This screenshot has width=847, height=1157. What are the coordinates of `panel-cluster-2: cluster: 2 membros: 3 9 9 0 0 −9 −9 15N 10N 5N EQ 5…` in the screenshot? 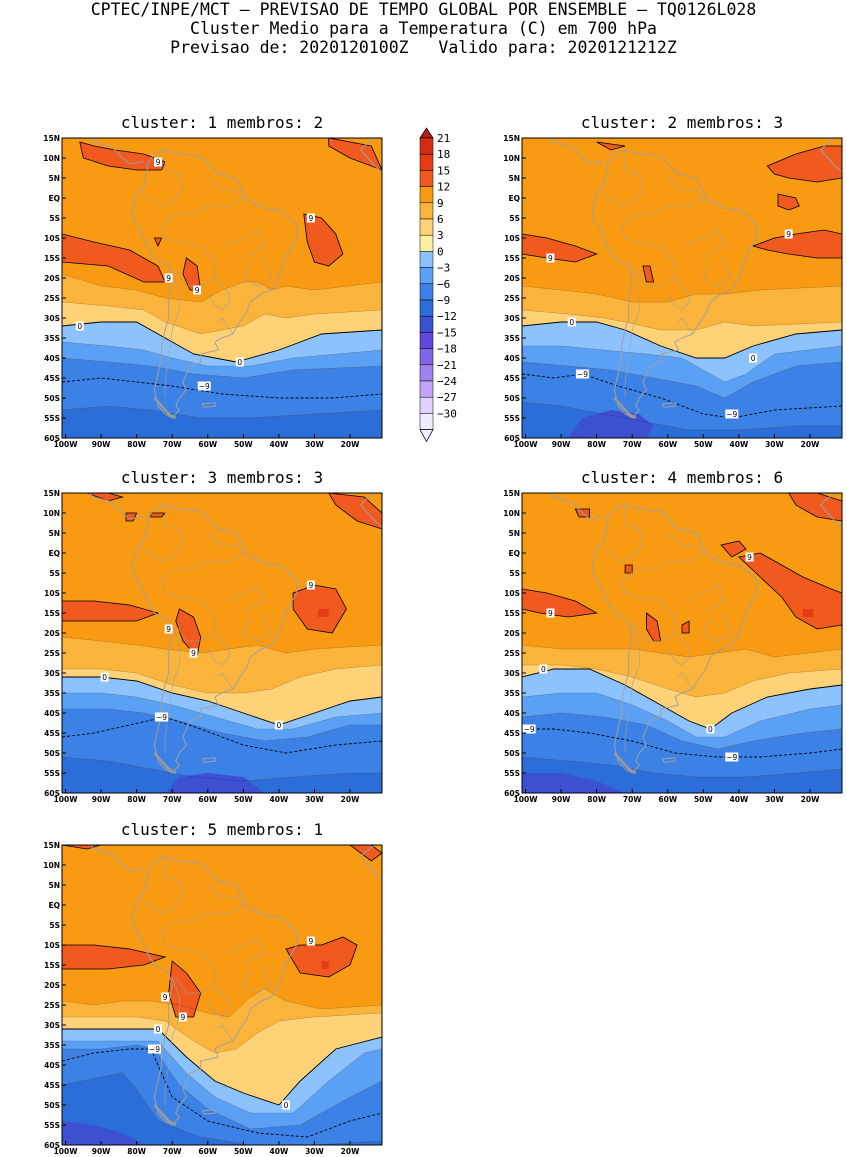 It's located at (673, 281).